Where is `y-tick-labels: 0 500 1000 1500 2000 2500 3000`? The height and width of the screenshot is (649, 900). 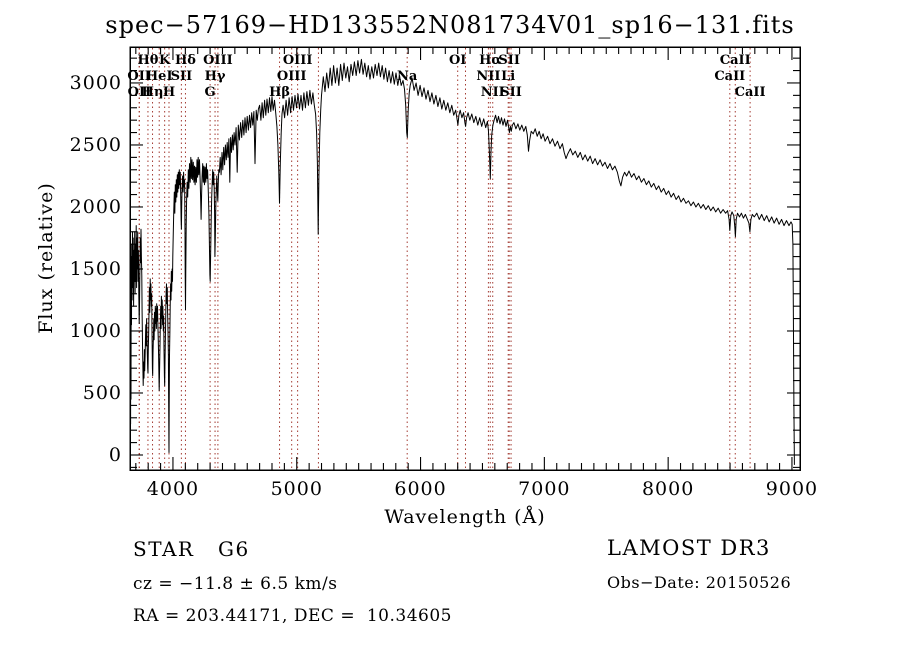
y-tick-labels: 0 500 1000 1500 2000 2500 3000 is located at coordinates (96, 269).